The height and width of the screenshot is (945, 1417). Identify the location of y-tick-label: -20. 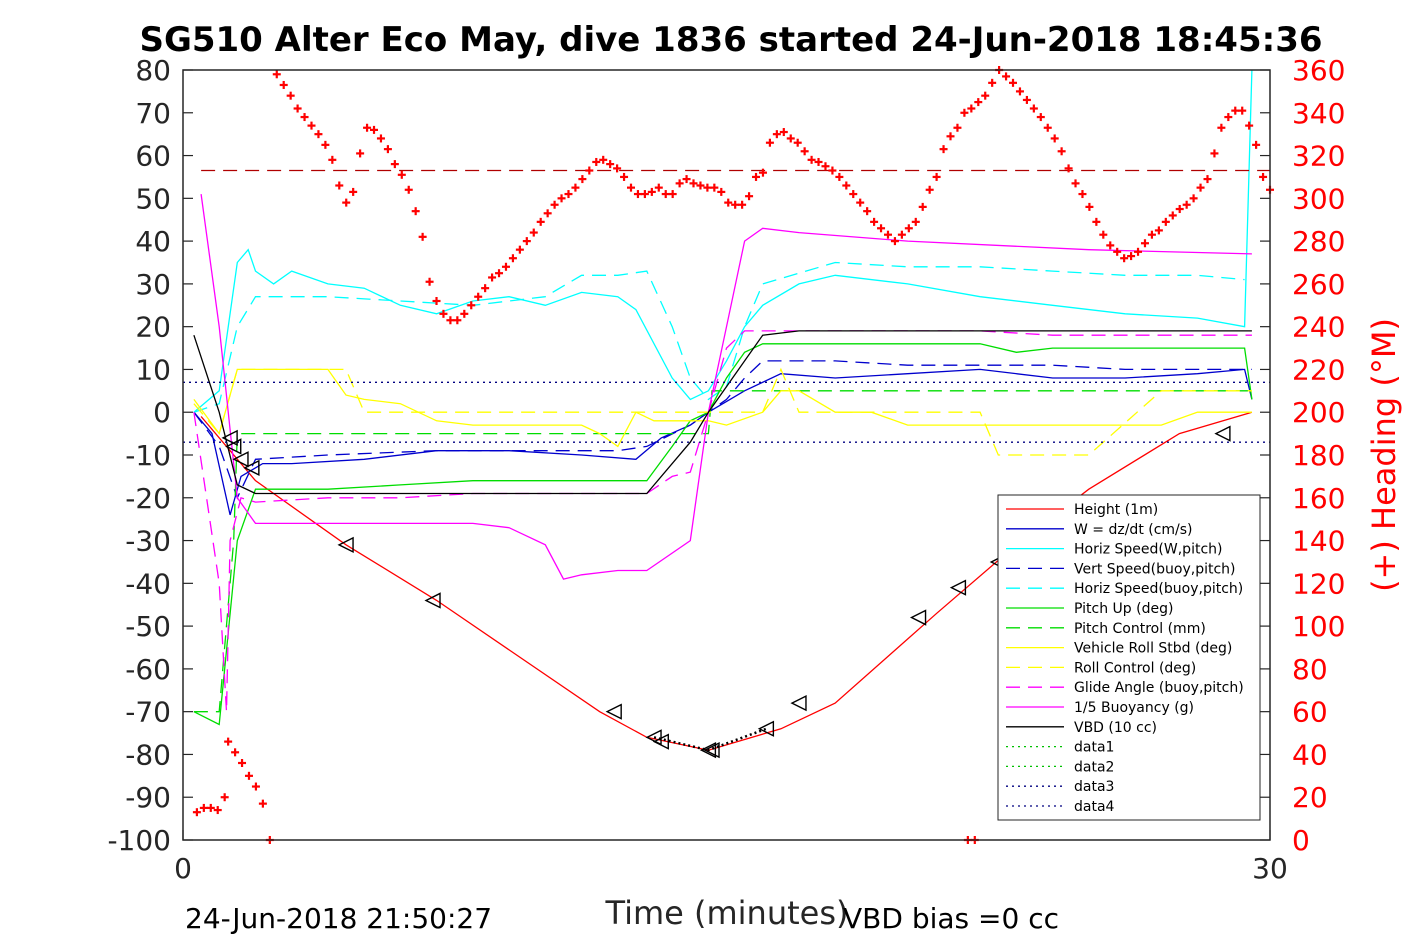
(148, 498).